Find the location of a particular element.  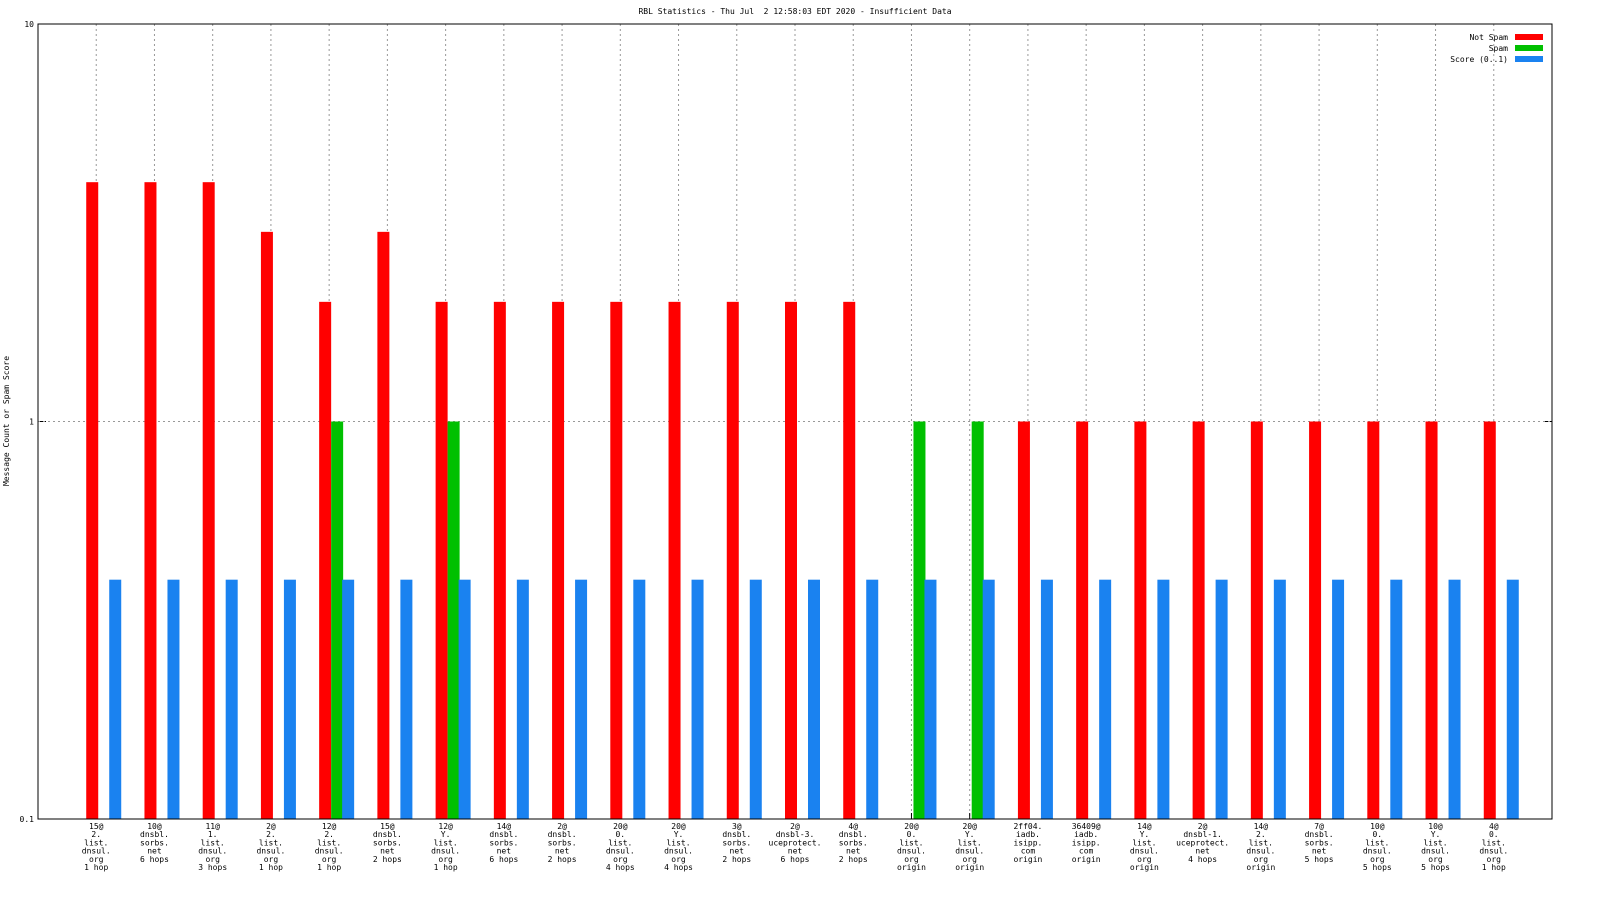

legend-label: Spam is located at coordinates (1498, 48).